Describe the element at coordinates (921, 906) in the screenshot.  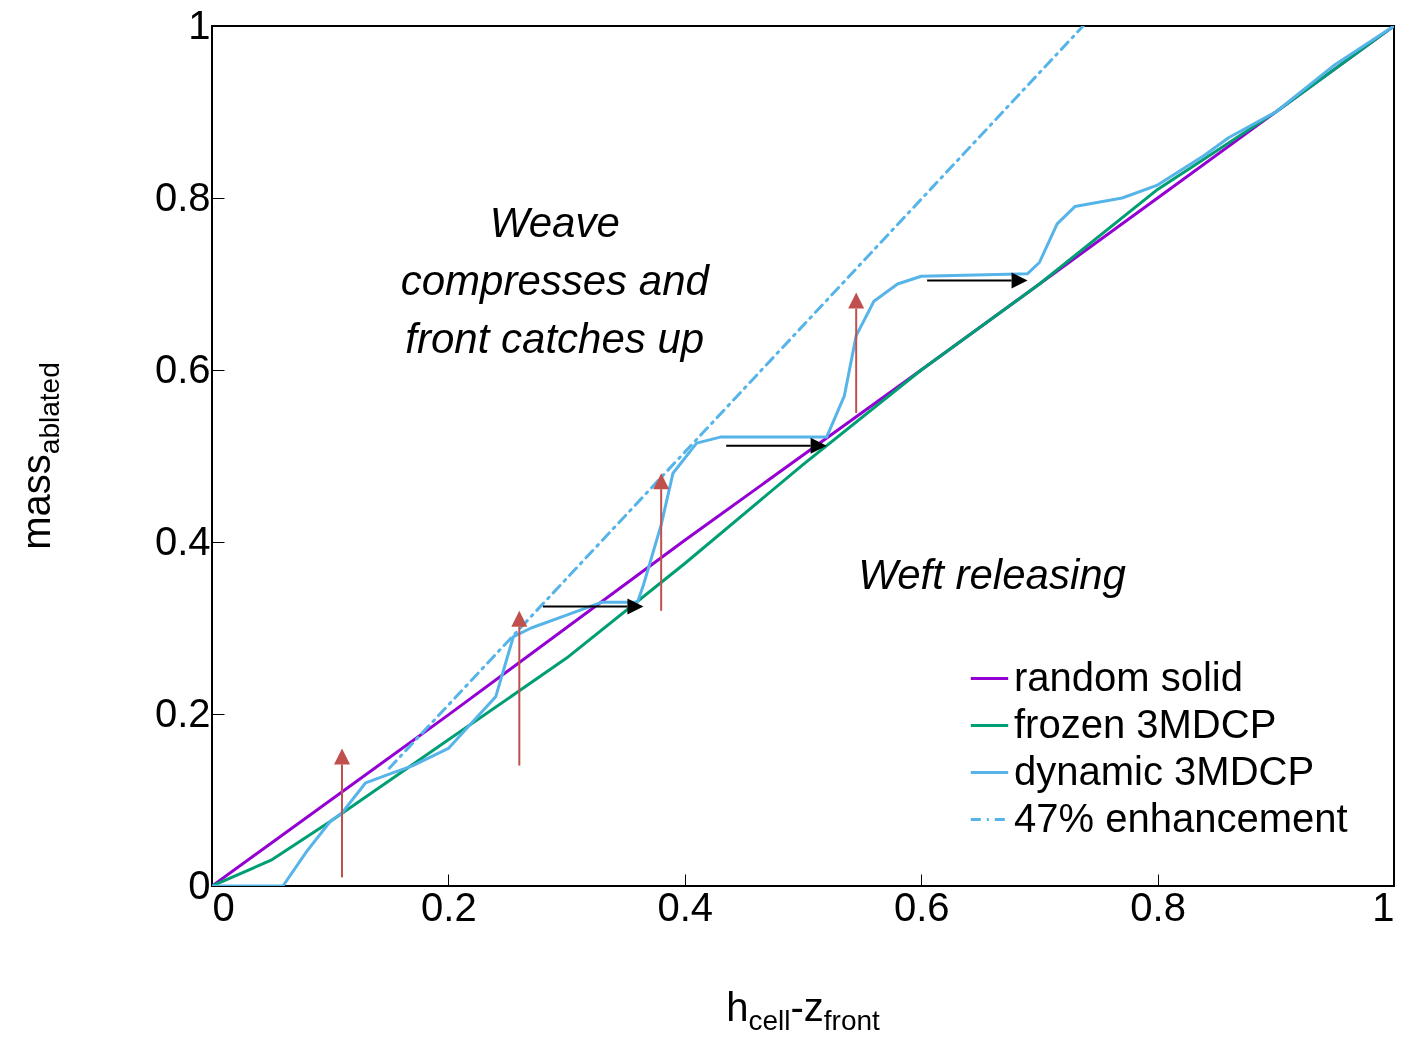
I see `x-tick-label: 0.6` at that location.